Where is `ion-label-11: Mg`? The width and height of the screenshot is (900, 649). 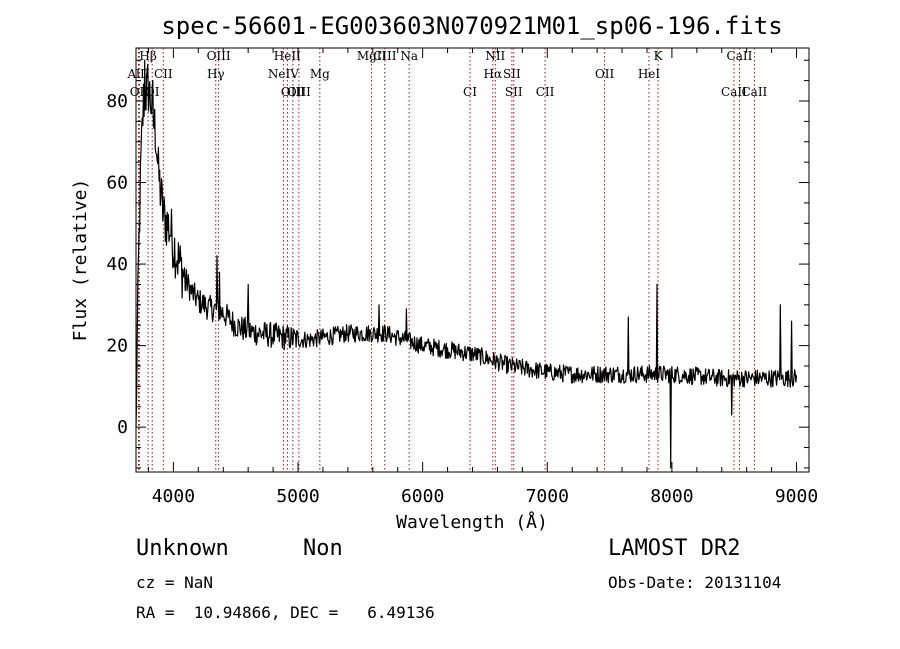 ion-label-11: Mg is located at coordinates (320, 74).